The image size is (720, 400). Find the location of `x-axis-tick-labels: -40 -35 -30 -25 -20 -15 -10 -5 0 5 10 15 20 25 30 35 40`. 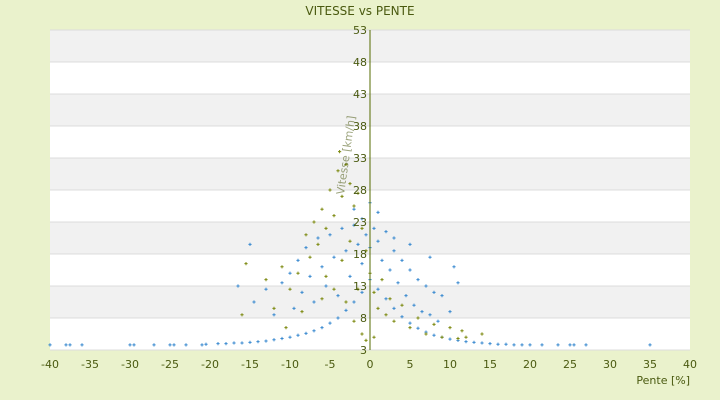

x-axis-tick-labels: -40 -35 -30 -25 -20 -15 -10 -5 0 5 10 15 20 25 30 35 40 is located at coordinates (369, 364).